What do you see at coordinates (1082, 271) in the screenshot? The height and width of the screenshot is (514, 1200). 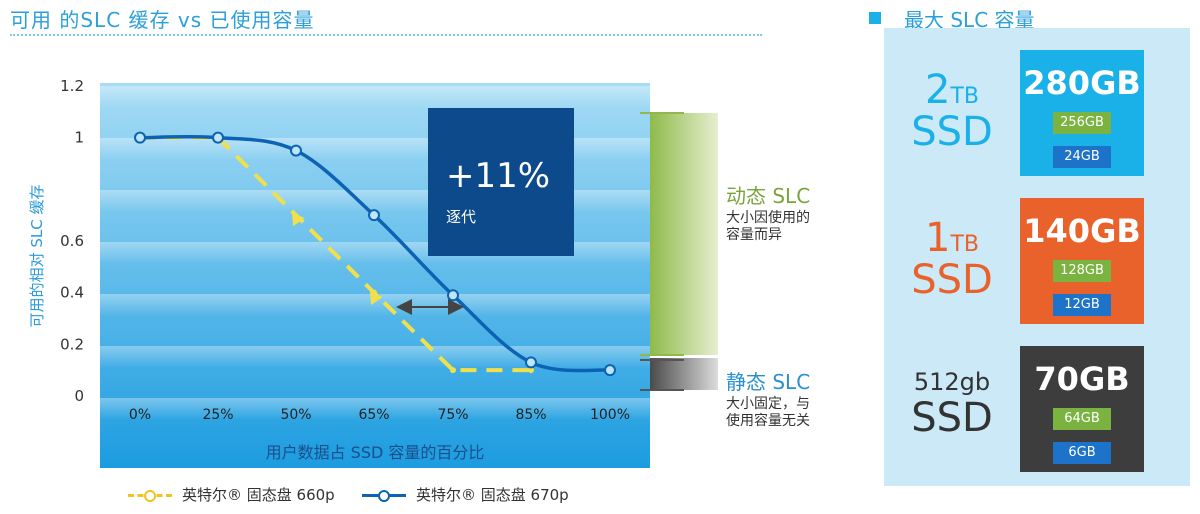 I see `dynamic-slc-value: 128GB` at bounding box center [1082, 271].